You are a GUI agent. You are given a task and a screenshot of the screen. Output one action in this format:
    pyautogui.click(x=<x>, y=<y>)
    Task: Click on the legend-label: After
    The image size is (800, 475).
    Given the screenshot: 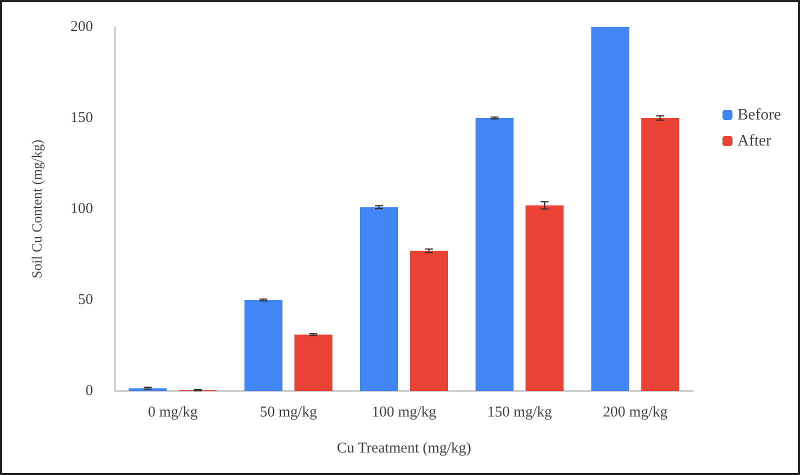 What is the action you would take?
    pyautogui.click(x=754, y=141)
    